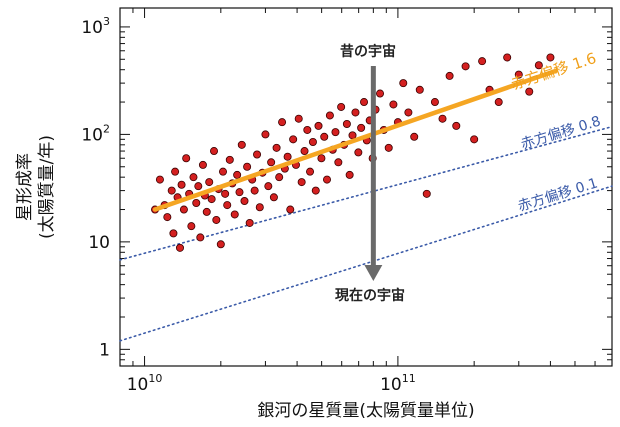 The image size is (620, 427). What do you see at coordinates (398, 383) in the screenshot?
I see `x-tick-label: 1011` at bounding box center [398, 383].